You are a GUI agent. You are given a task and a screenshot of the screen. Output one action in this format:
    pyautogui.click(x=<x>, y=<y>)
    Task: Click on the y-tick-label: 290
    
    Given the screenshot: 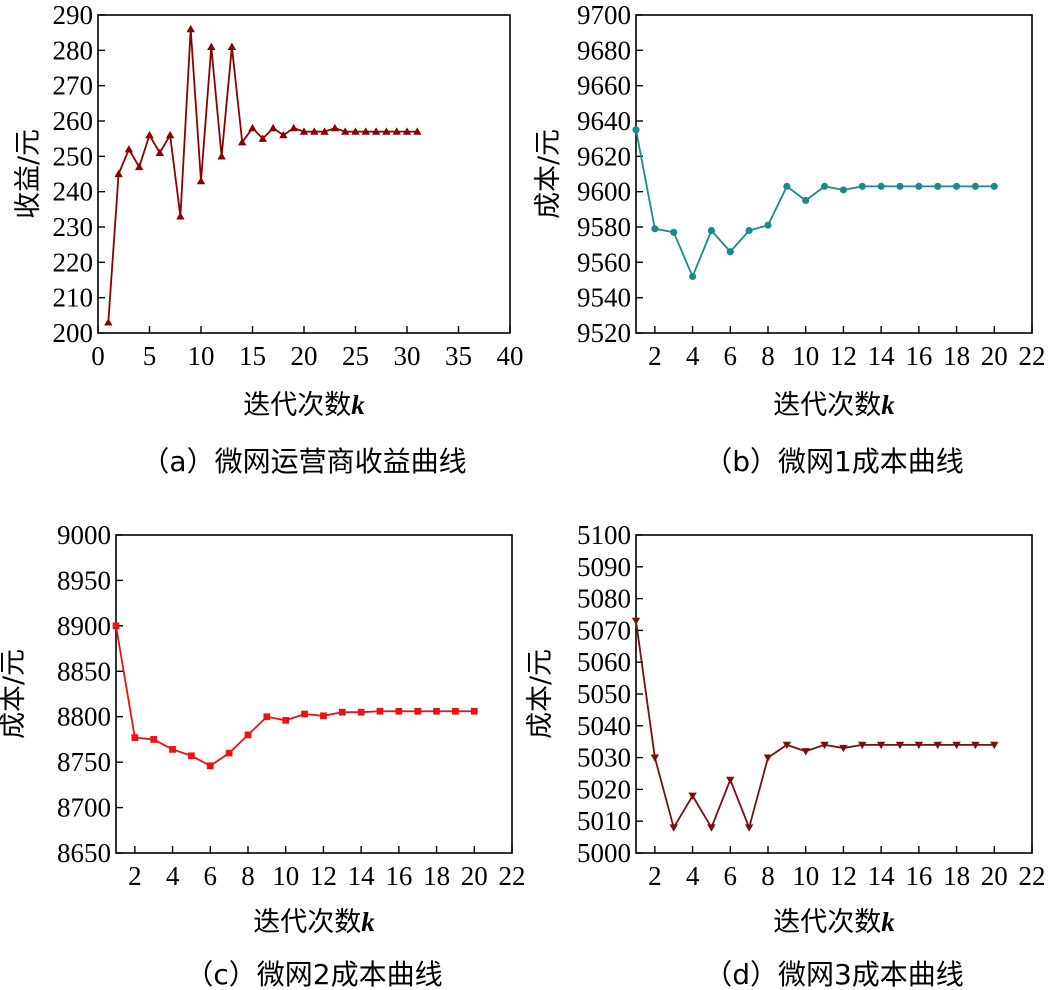 What is the action you would take?
    pyautogui.click(x=73, y=15)
    